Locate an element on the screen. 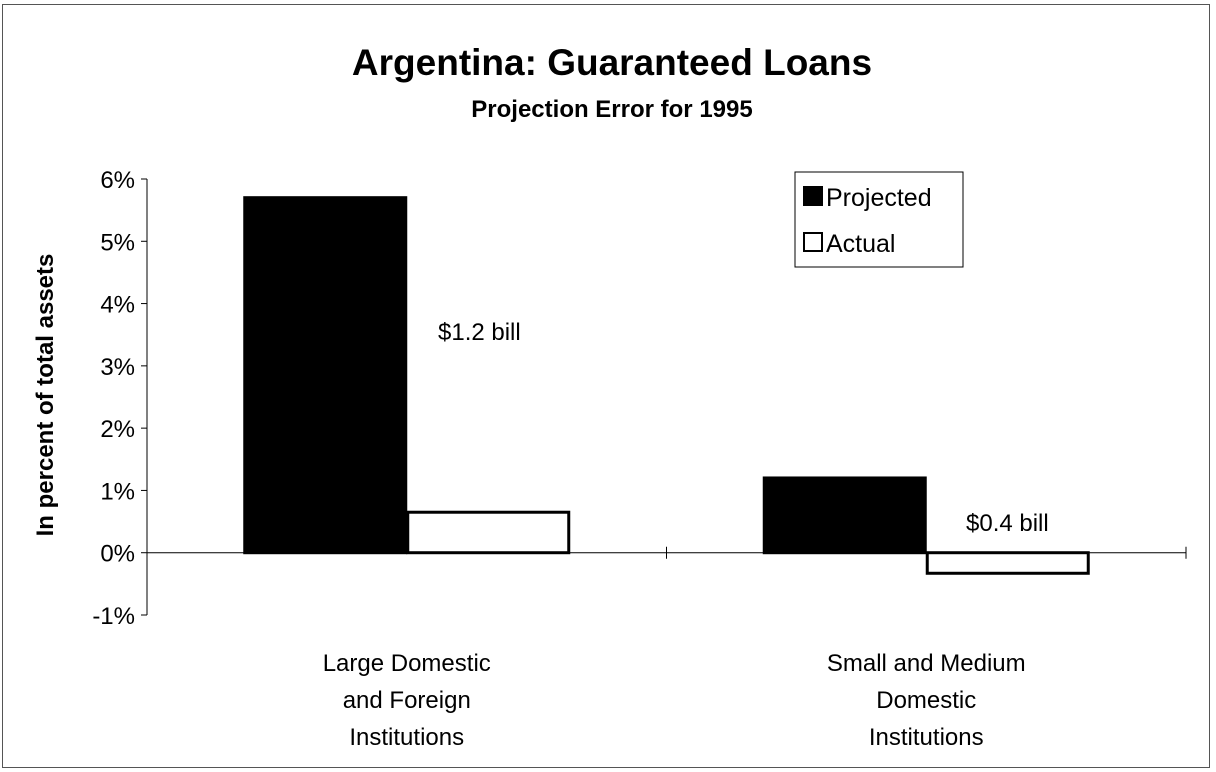 This screenshot has height=772, width=1216. legend-item-projected: Projected is located at coordinates (867, 198).